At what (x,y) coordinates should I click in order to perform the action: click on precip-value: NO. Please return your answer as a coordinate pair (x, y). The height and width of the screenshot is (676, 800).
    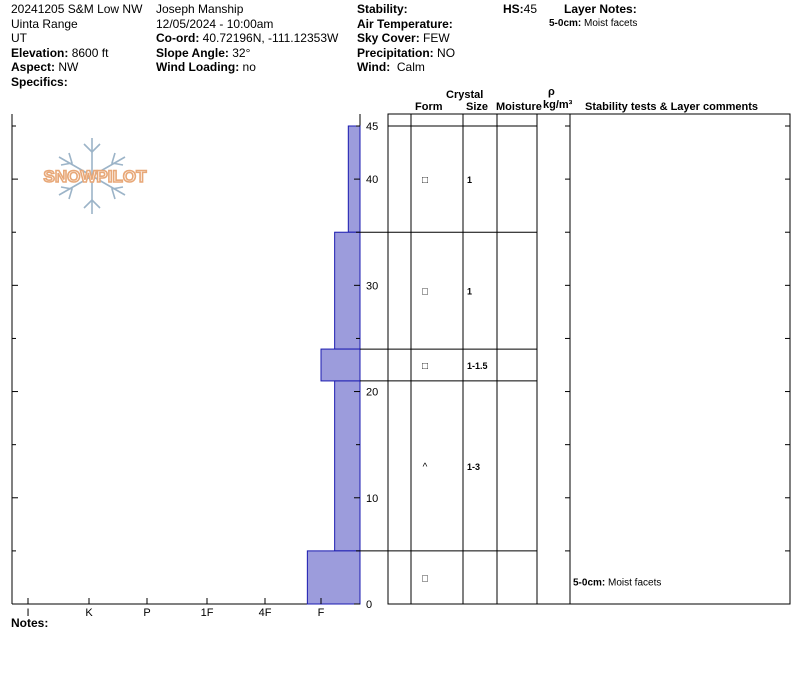
    Looking at the image, I should click on (446, 52).